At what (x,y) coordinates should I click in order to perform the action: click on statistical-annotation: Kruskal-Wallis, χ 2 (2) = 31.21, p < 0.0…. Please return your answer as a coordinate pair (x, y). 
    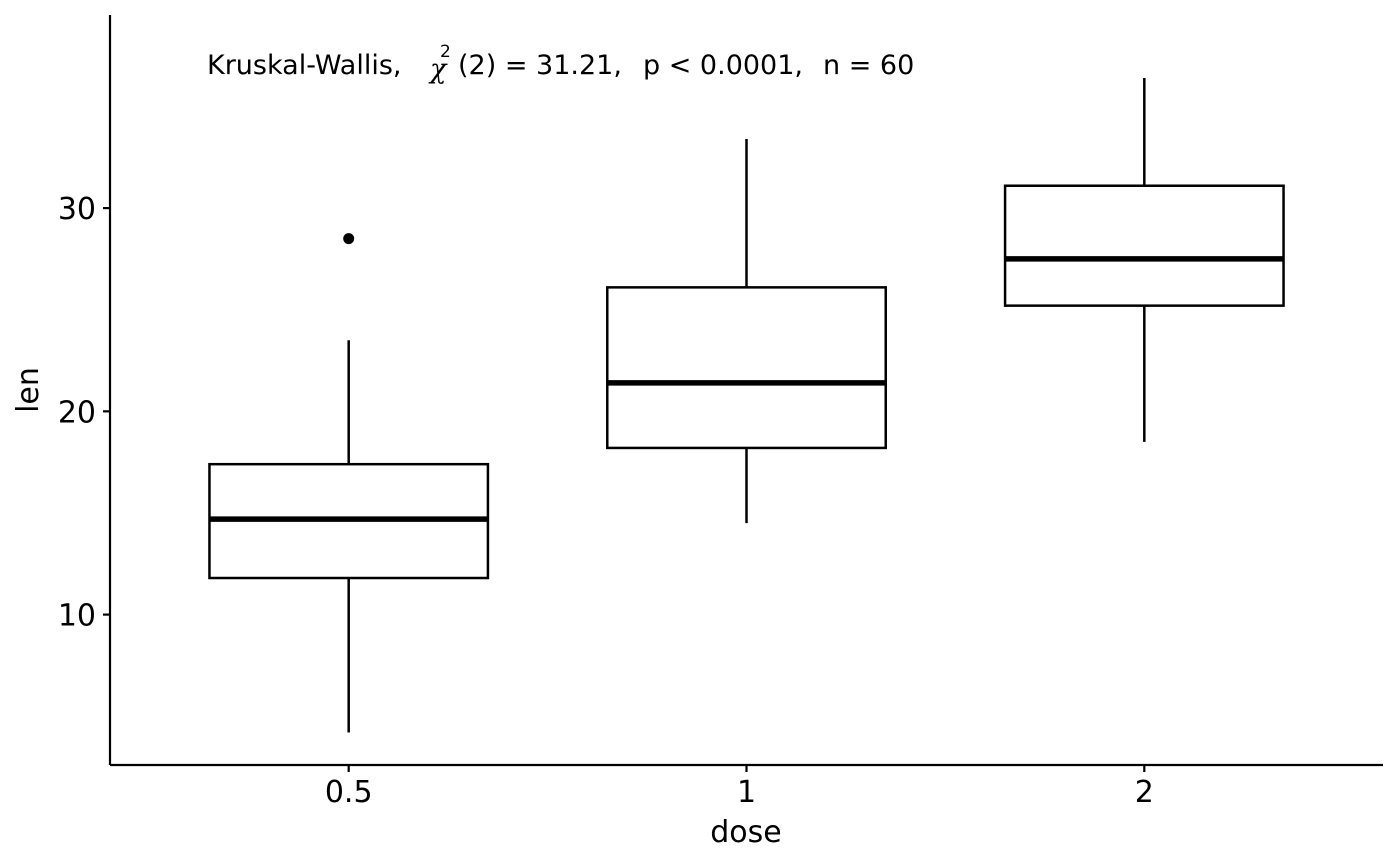
    Looking at the image, I should click on (560, 63).